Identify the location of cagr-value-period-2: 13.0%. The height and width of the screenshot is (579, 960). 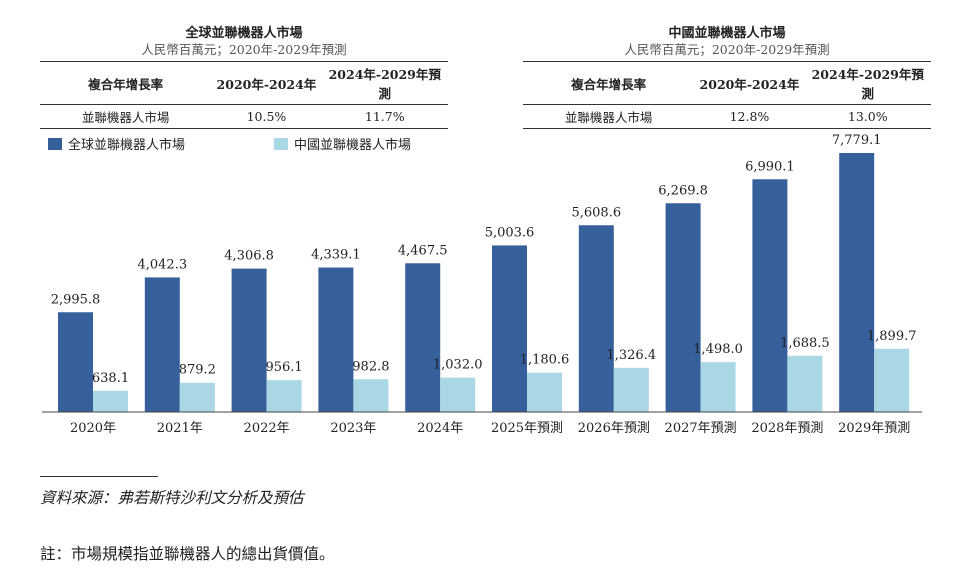
(867, 116).